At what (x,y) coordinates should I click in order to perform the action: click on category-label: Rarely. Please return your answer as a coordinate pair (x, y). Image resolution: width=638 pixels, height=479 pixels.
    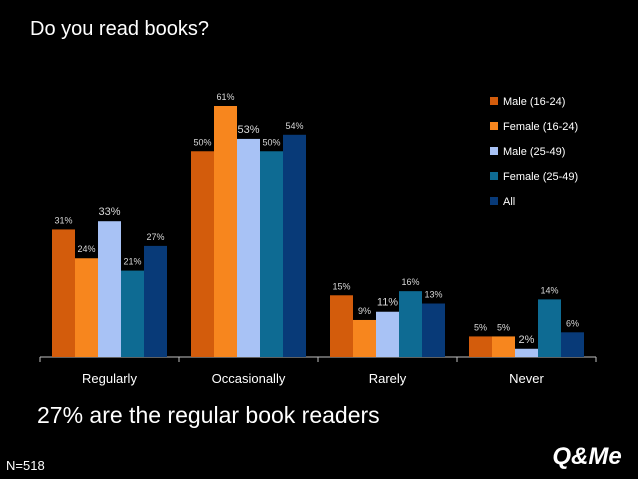
    Looking at the image, I should click on (388, 378).